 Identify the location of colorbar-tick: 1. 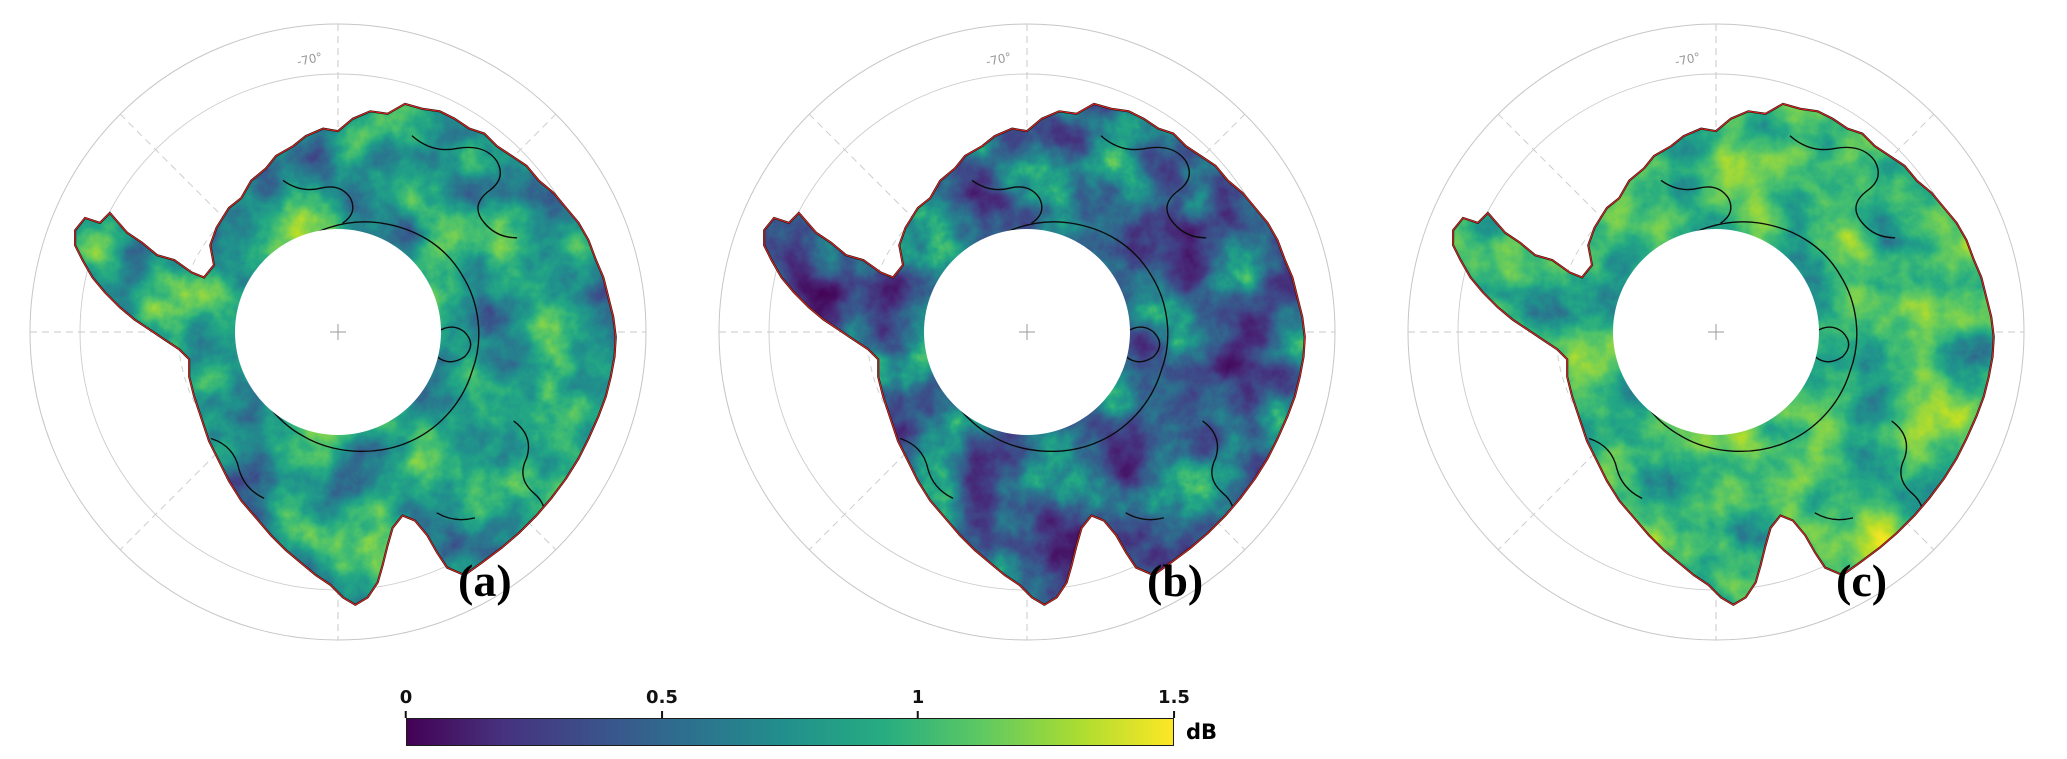
(918, 702).